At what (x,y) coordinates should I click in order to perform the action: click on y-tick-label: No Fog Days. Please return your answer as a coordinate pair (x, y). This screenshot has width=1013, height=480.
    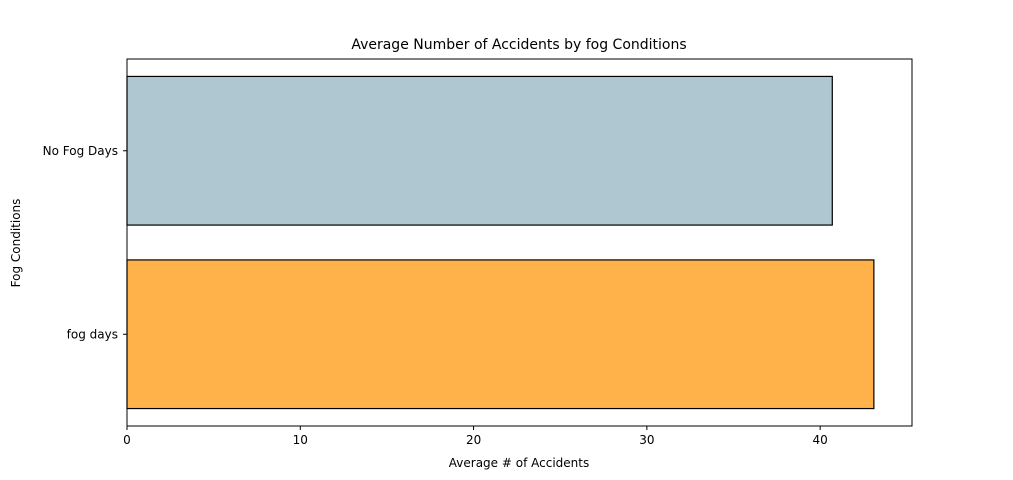
    Looking at the image, I should click on (80, 151).